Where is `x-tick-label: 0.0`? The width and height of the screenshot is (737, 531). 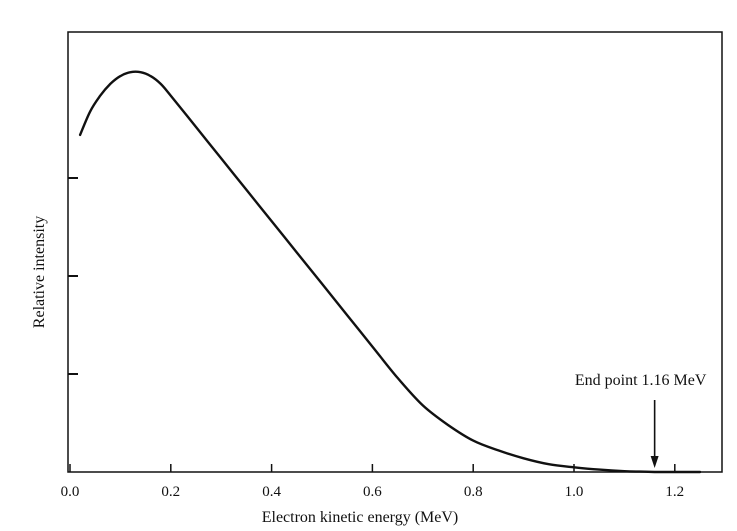 x-tick-label: 0.0 is located at coordinates (70, 492).